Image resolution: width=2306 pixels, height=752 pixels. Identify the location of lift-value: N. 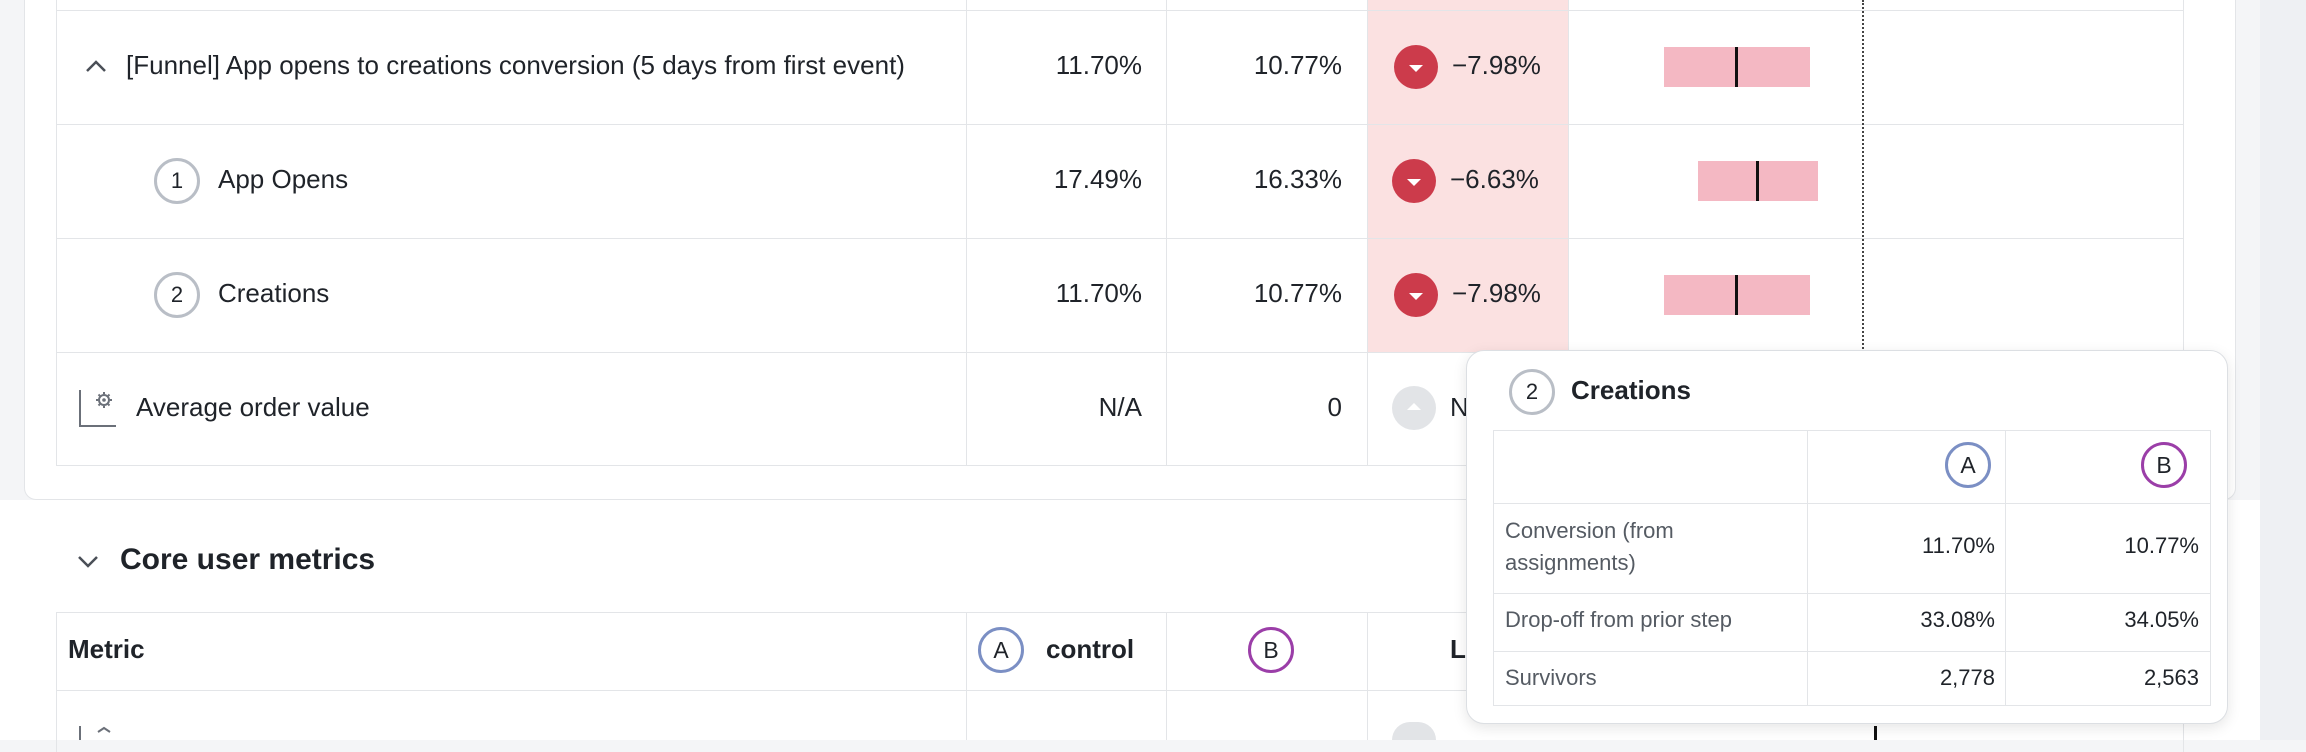
(1459, 407).